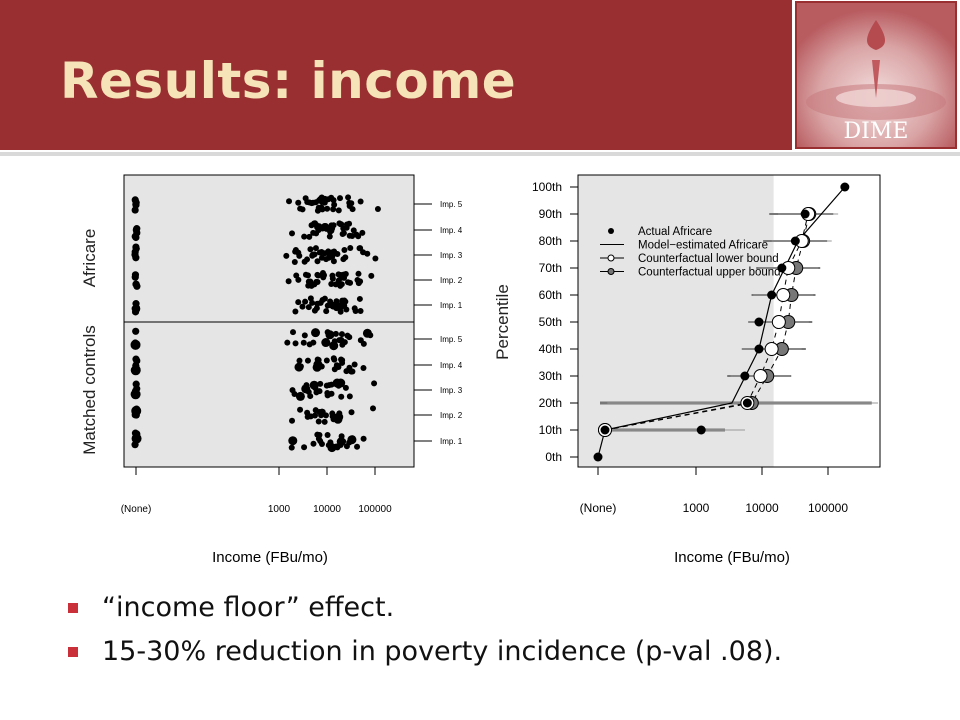 The width and height of the screenshot is (960, 720). I want to click on bullet-text: “income floor” effect., so click(248, 607).